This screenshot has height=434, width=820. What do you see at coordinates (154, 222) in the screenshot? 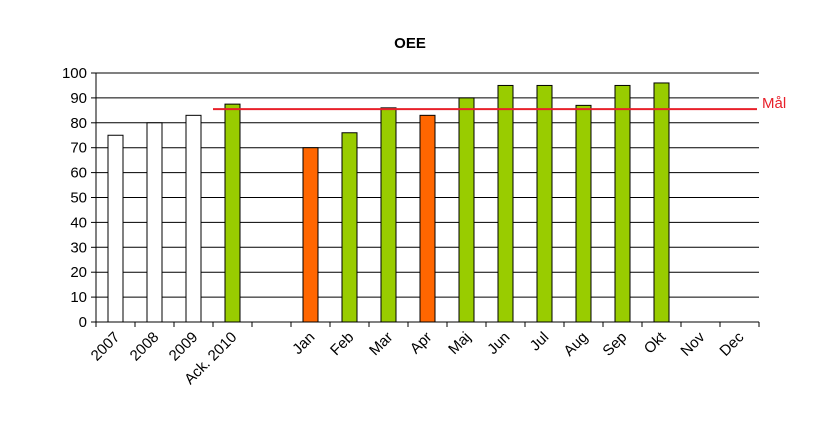
I see `bar-2008` at bounding box center [154, 222].